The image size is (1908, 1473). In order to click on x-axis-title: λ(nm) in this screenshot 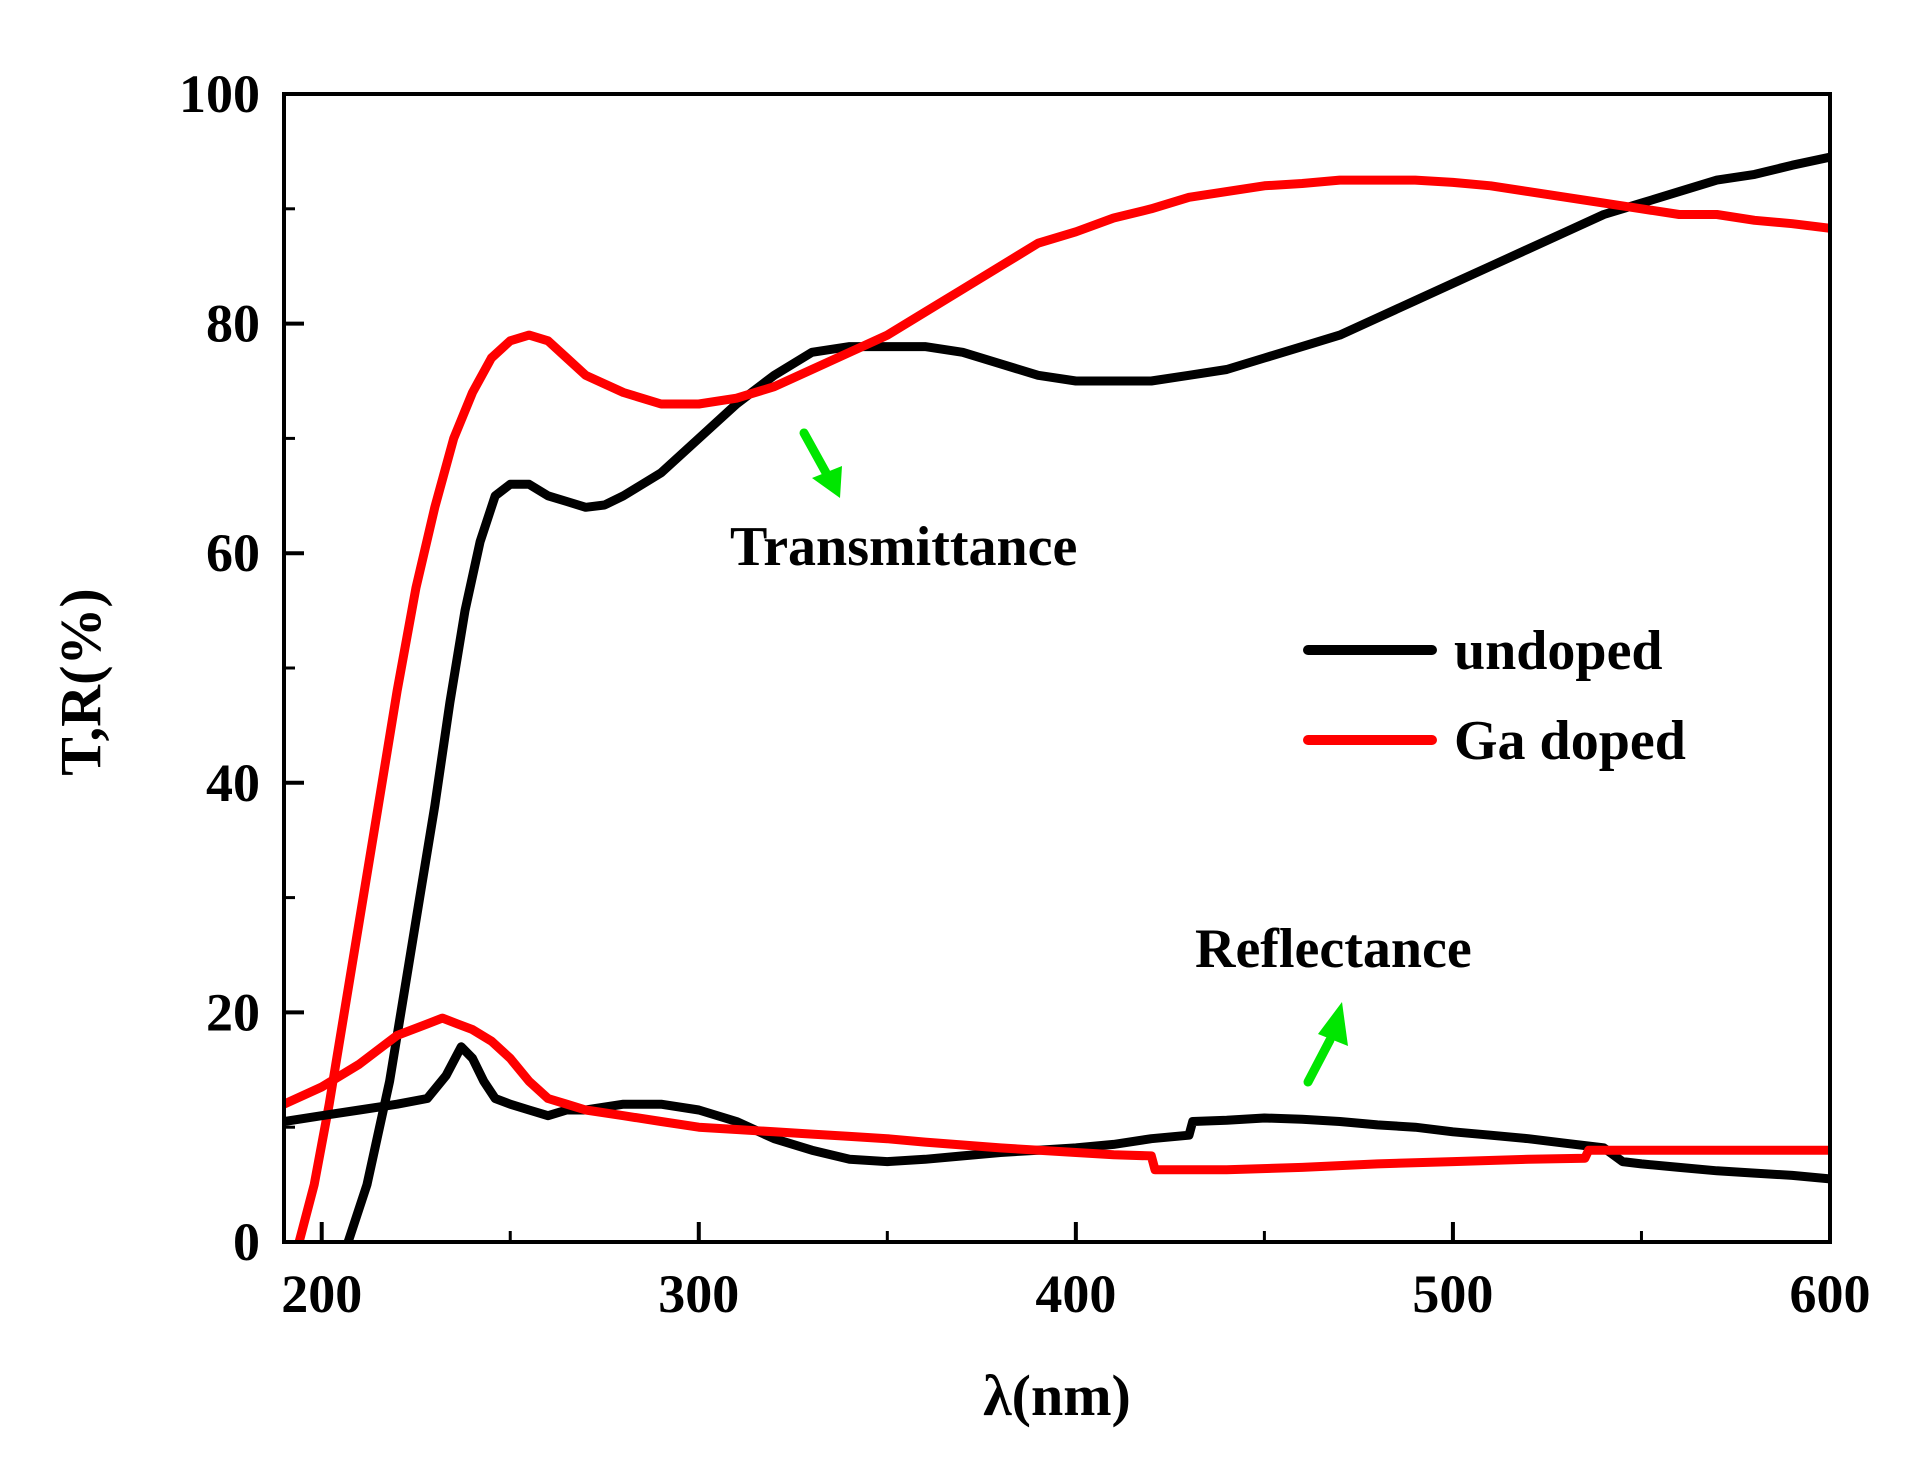, I will do `click(1057, 1395)`.